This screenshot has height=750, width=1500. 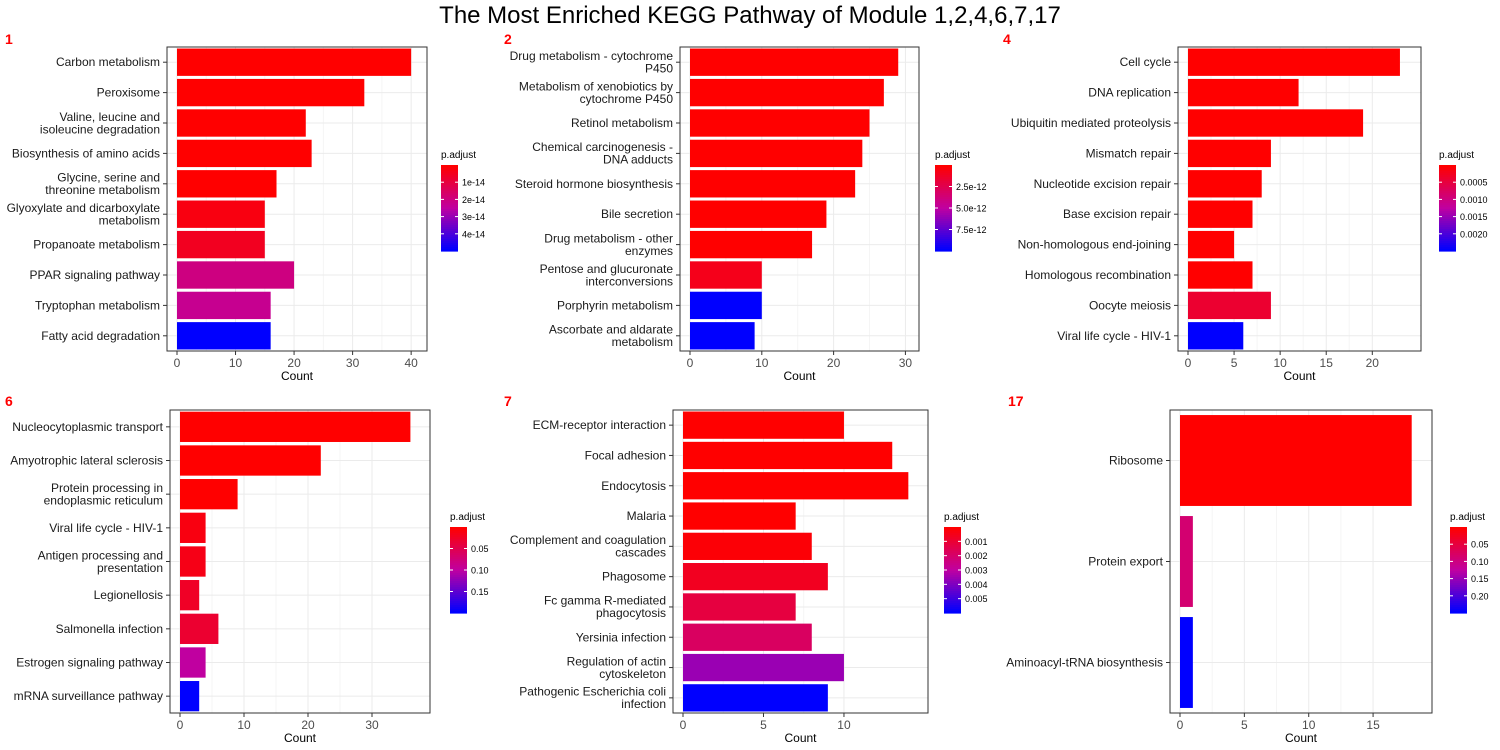 What do you see at coordinates (94, 275) in the screenshot?
I see `category-label: PPAR signaling pathway` at bounding box center [94, 275].